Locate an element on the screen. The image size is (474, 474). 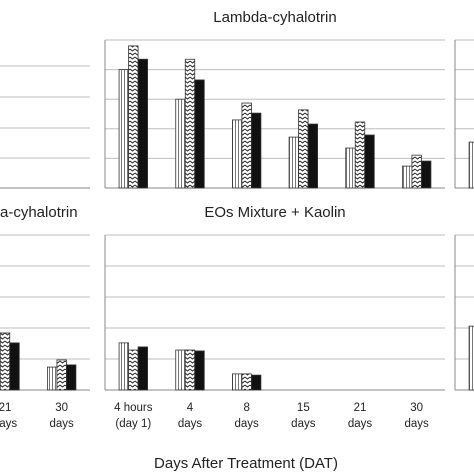
chart-title: EOs Mixture + Kaolin is located at coordinates (274, 212).